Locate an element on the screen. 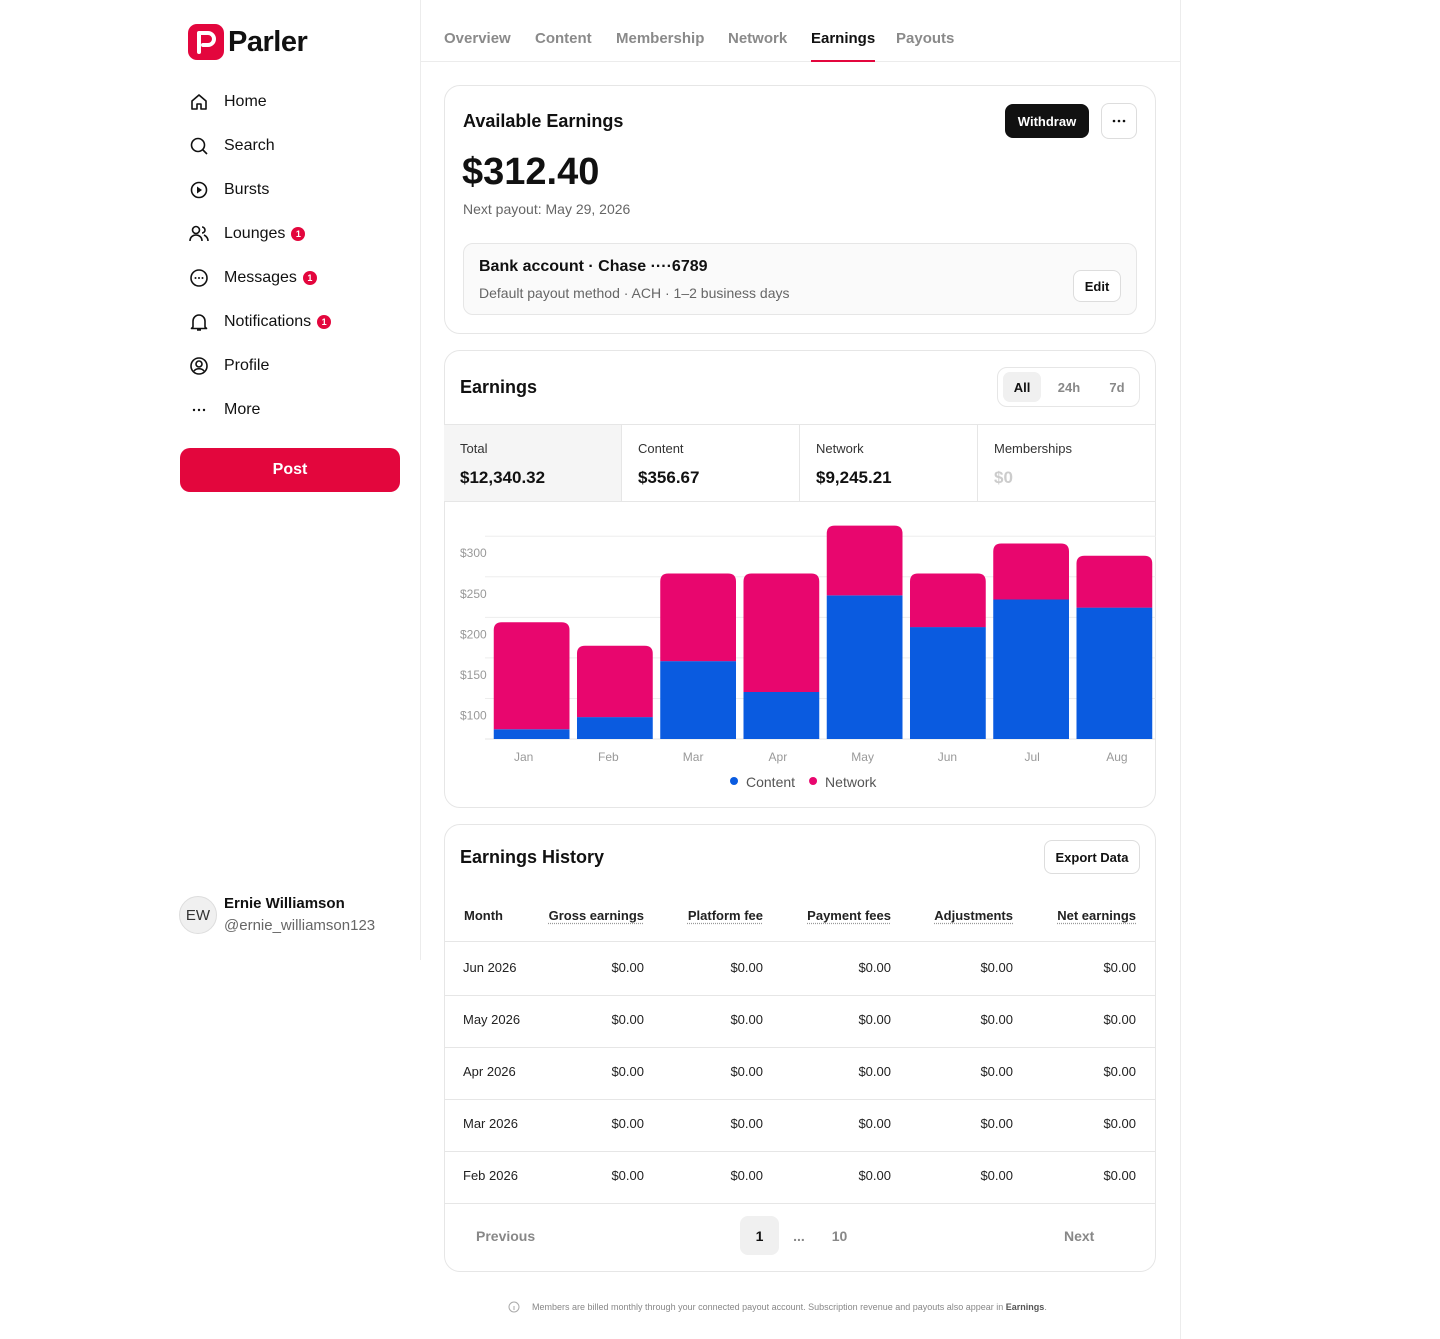 The height and width of the screenshot is (1339, 1440). stat-label: Network is located at coordinates (840, 448).